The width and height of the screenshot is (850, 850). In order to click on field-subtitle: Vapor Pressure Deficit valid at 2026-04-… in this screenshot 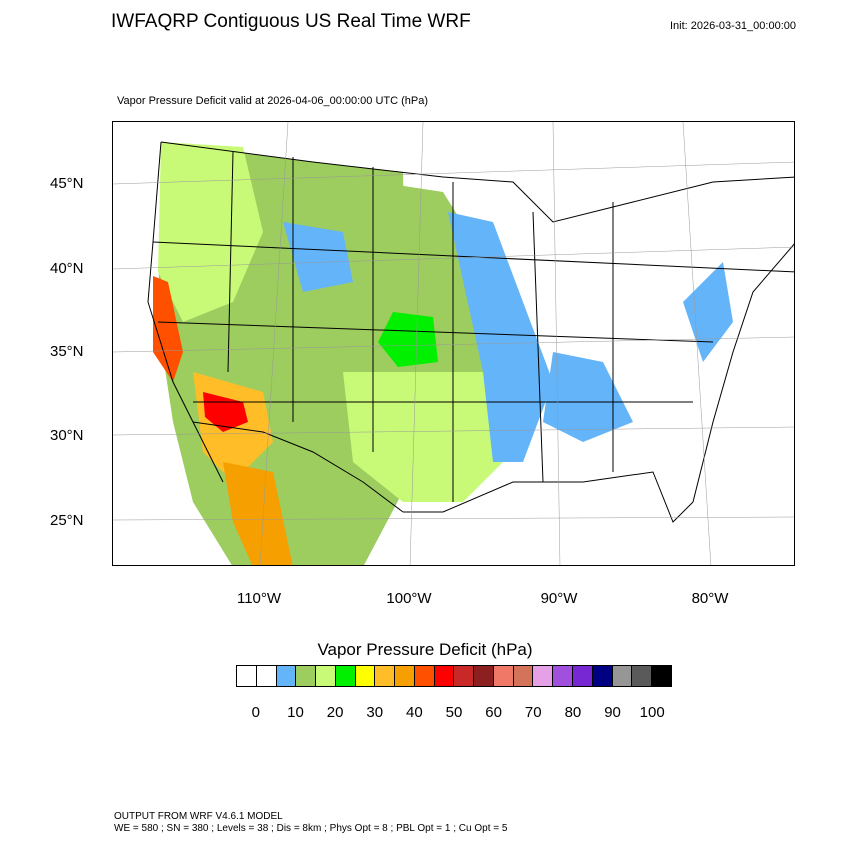, I will do `click(273, 101)`.